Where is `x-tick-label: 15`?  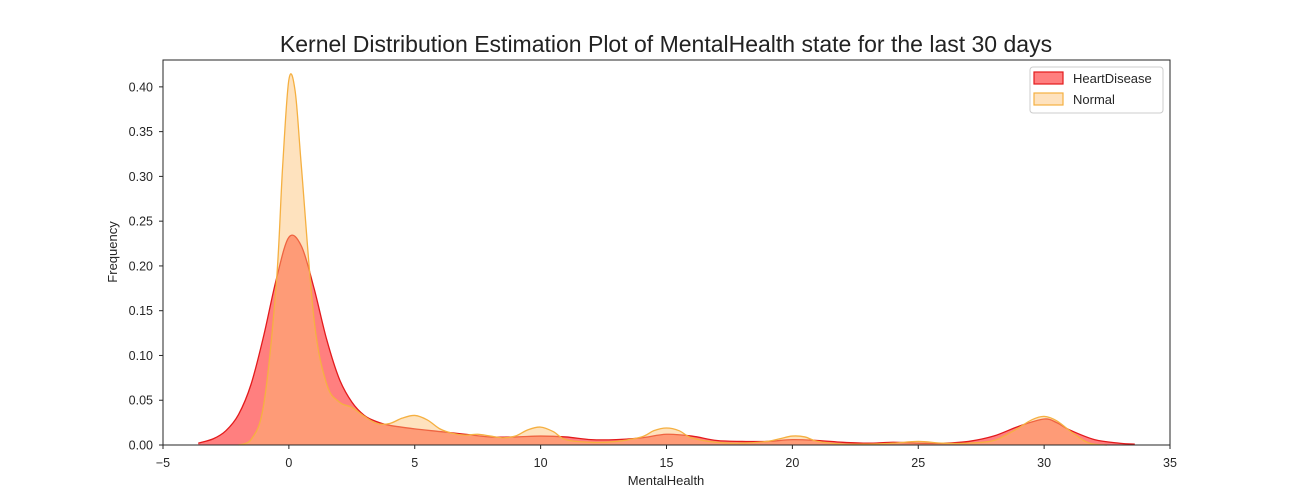
x-tick-label: 15 is located at coordinates (667, 463).